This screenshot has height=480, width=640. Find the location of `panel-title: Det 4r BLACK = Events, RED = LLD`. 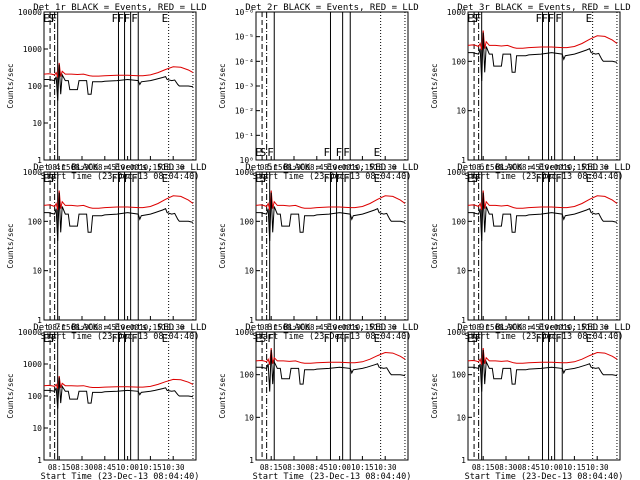

panel-title: Det 4r BLACK = Events, RED = LLD is located at coordinates (119, 168).